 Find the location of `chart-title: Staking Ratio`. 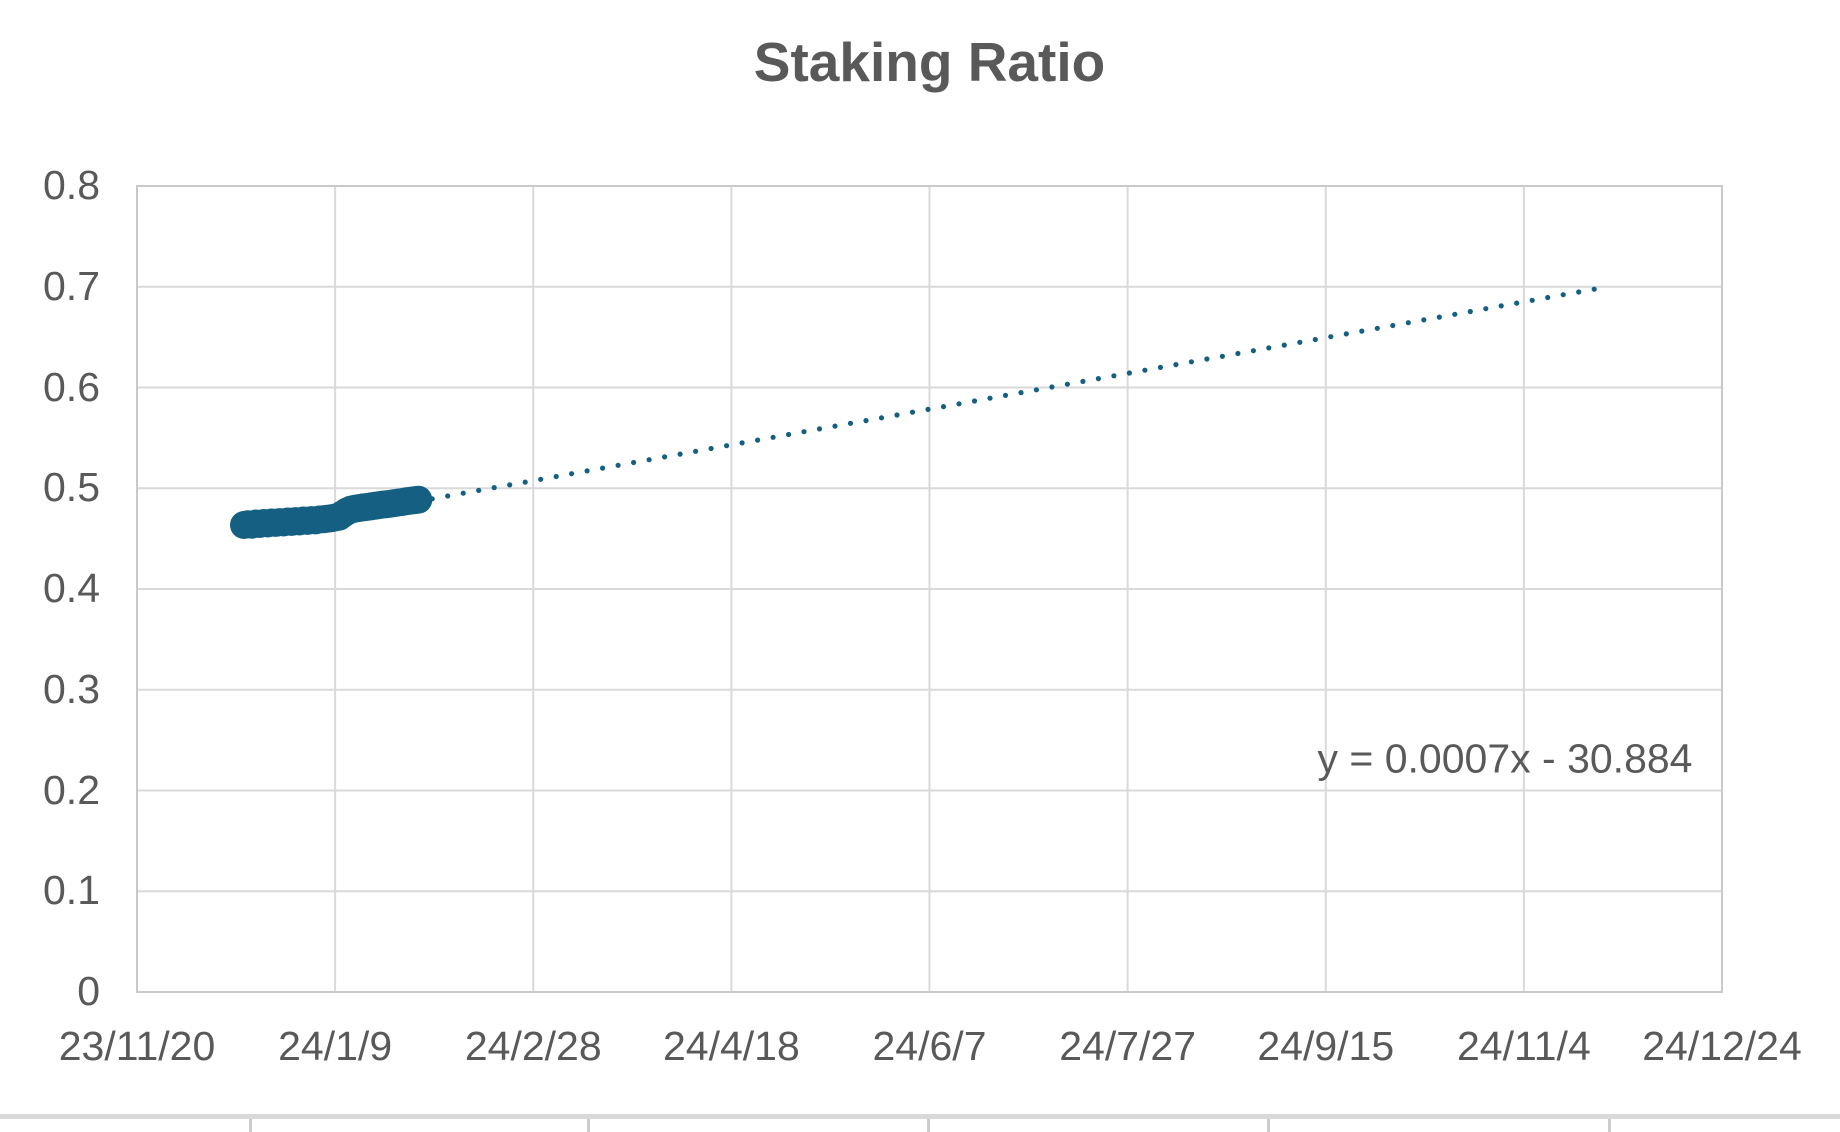

chart-title: Staking Ratio is located at coordinates (929, 62).